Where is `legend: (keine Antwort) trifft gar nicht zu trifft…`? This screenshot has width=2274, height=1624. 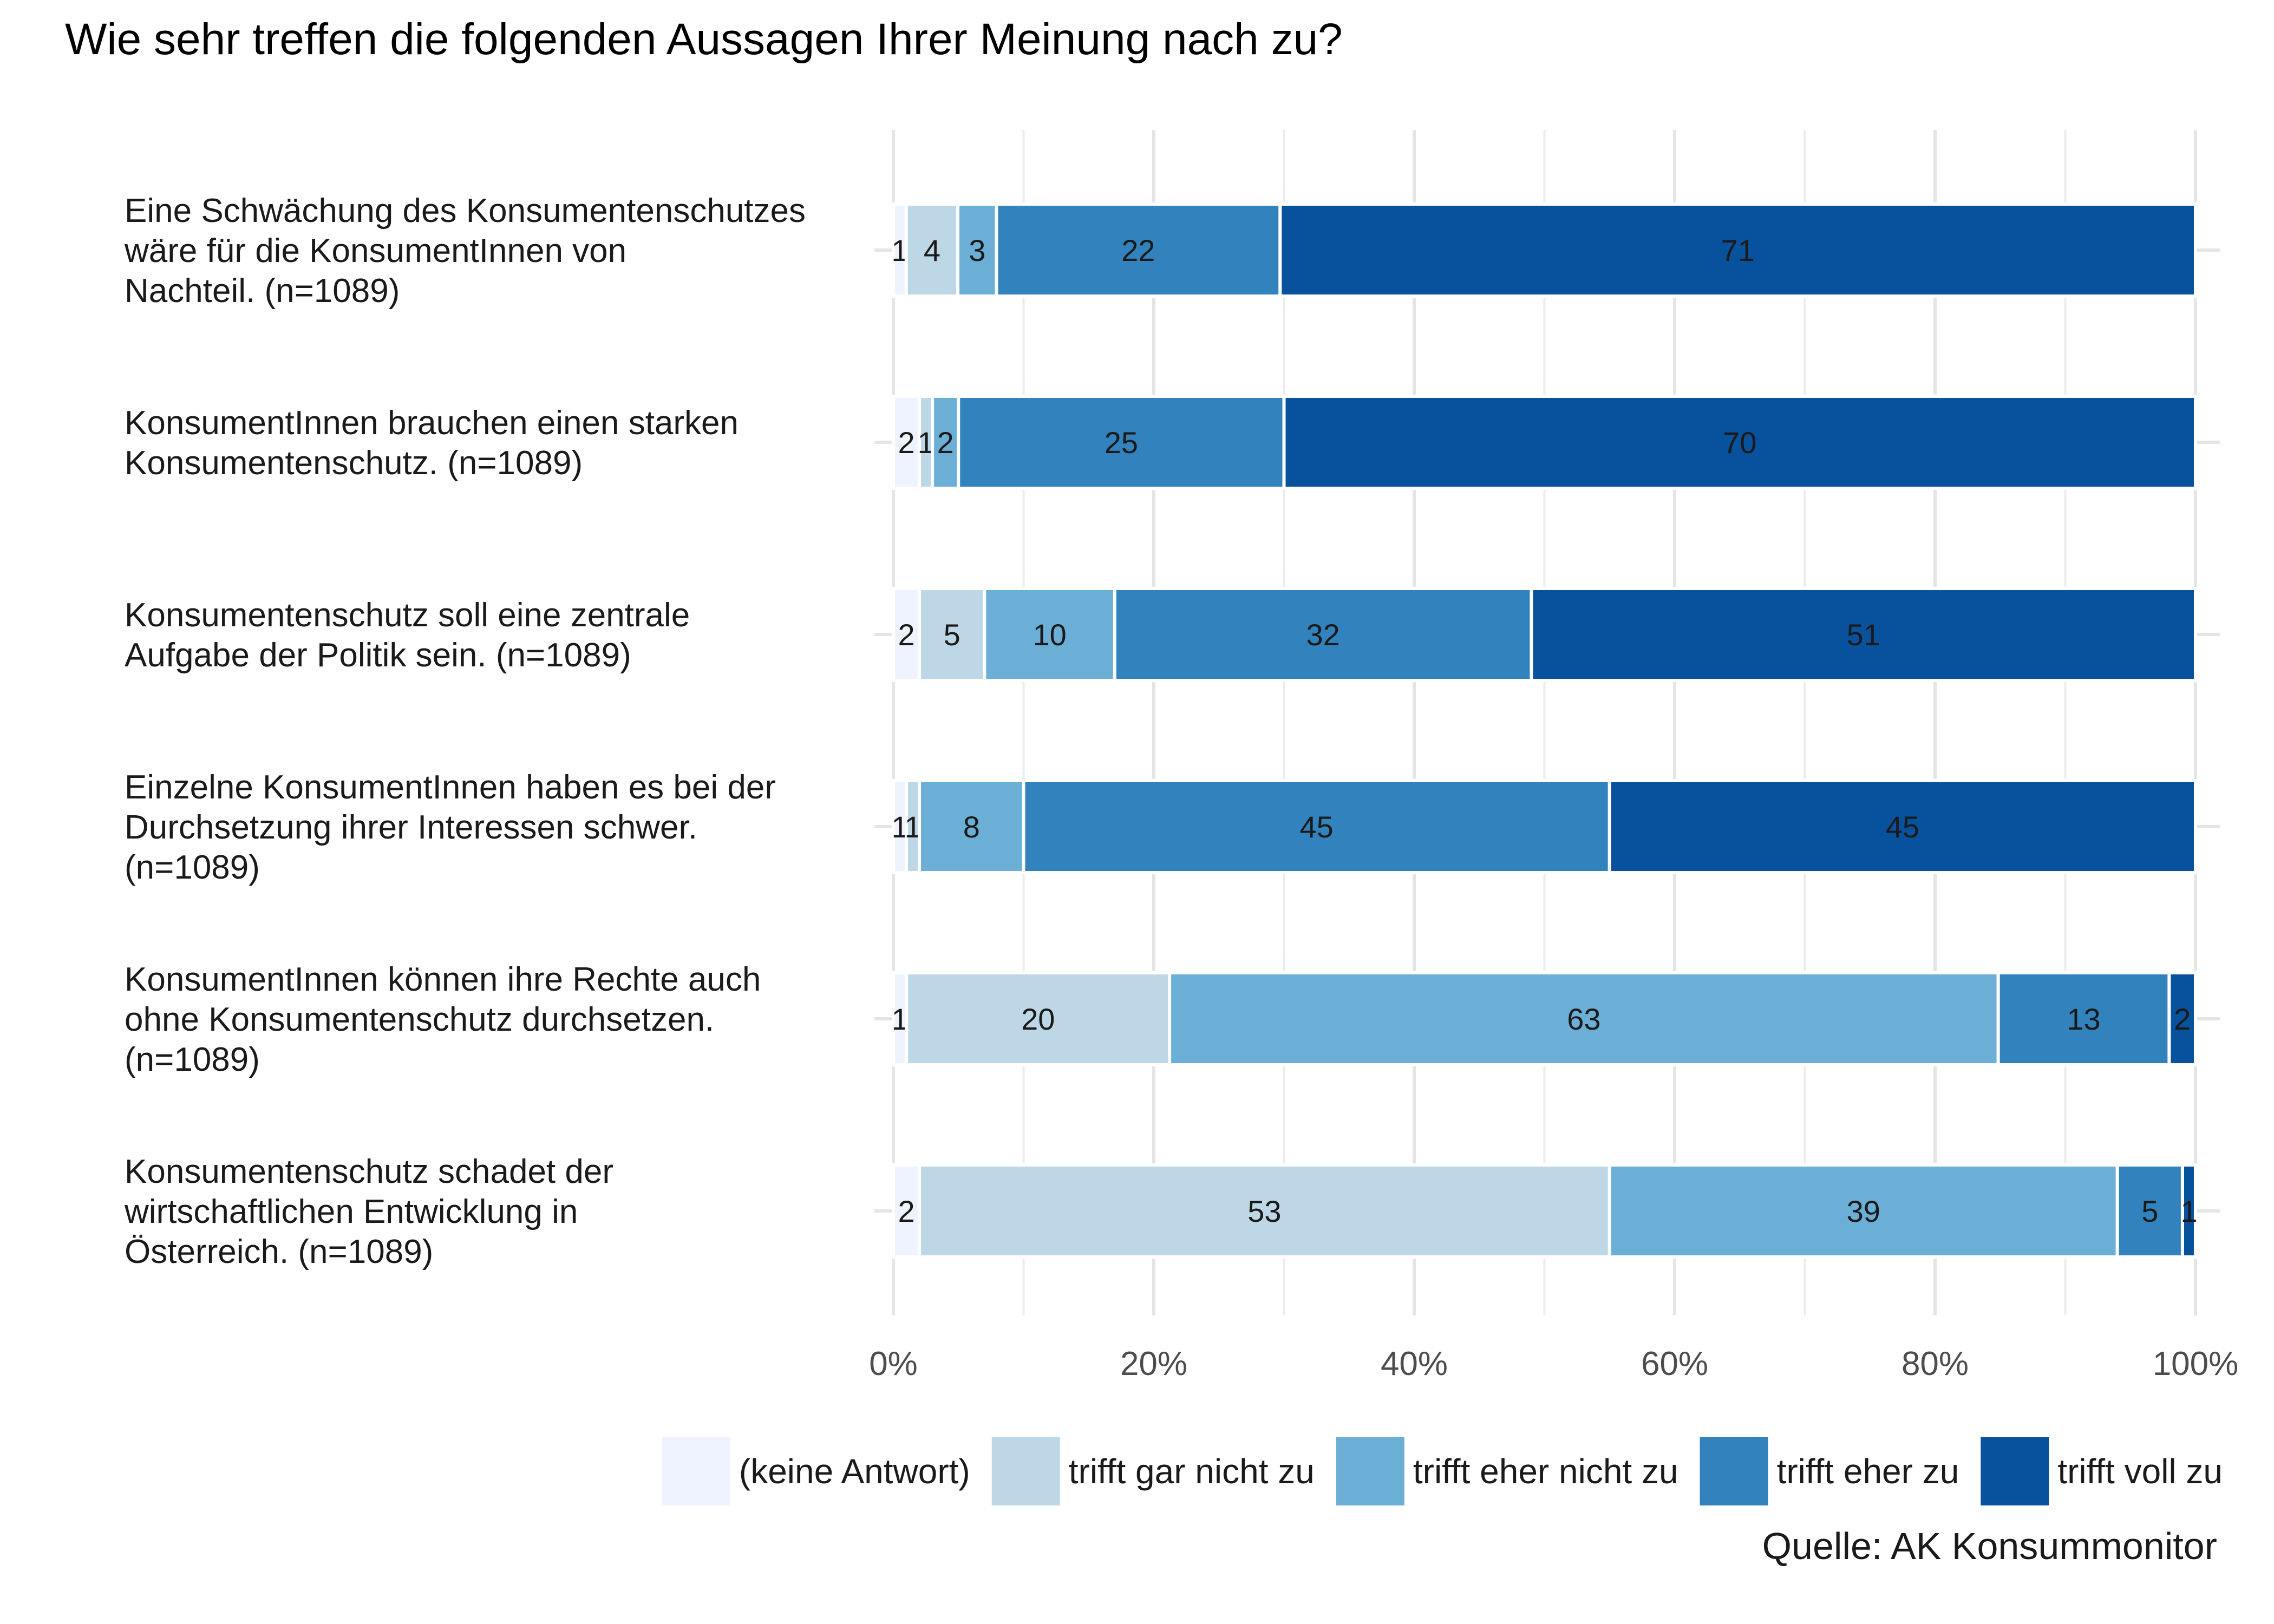 legend: (keine Antwort) trifft gar nicht zu trifft… is located at coordinates (1443, 1471).